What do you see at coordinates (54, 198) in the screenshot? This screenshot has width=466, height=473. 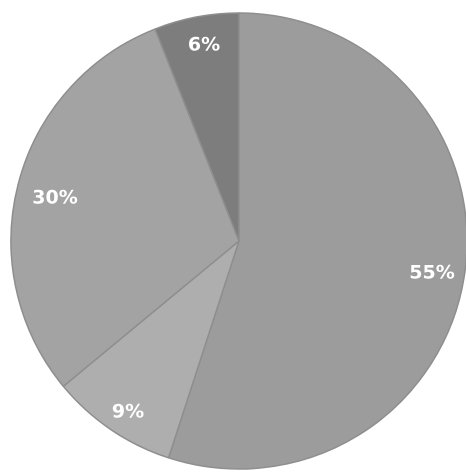 I see `pie-slice-label-2: 30%` at bounding box center [54, 198].